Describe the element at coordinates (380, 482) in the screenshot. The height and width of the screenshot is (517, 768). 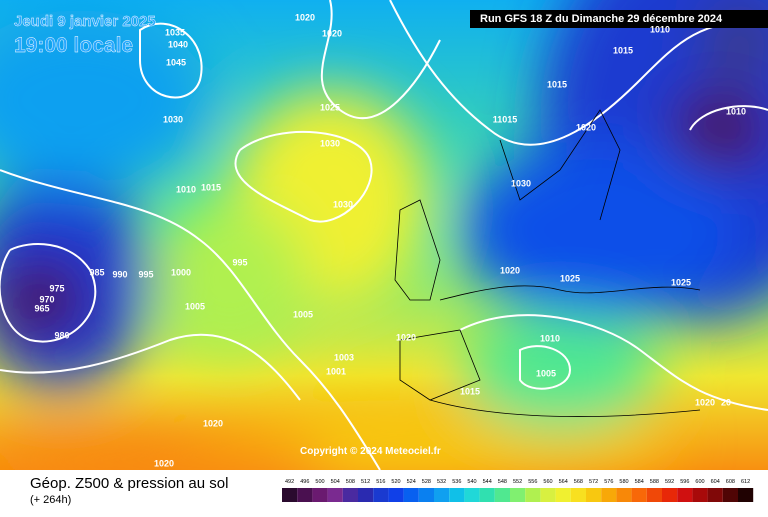
I see `legend-label: 516` at that location.